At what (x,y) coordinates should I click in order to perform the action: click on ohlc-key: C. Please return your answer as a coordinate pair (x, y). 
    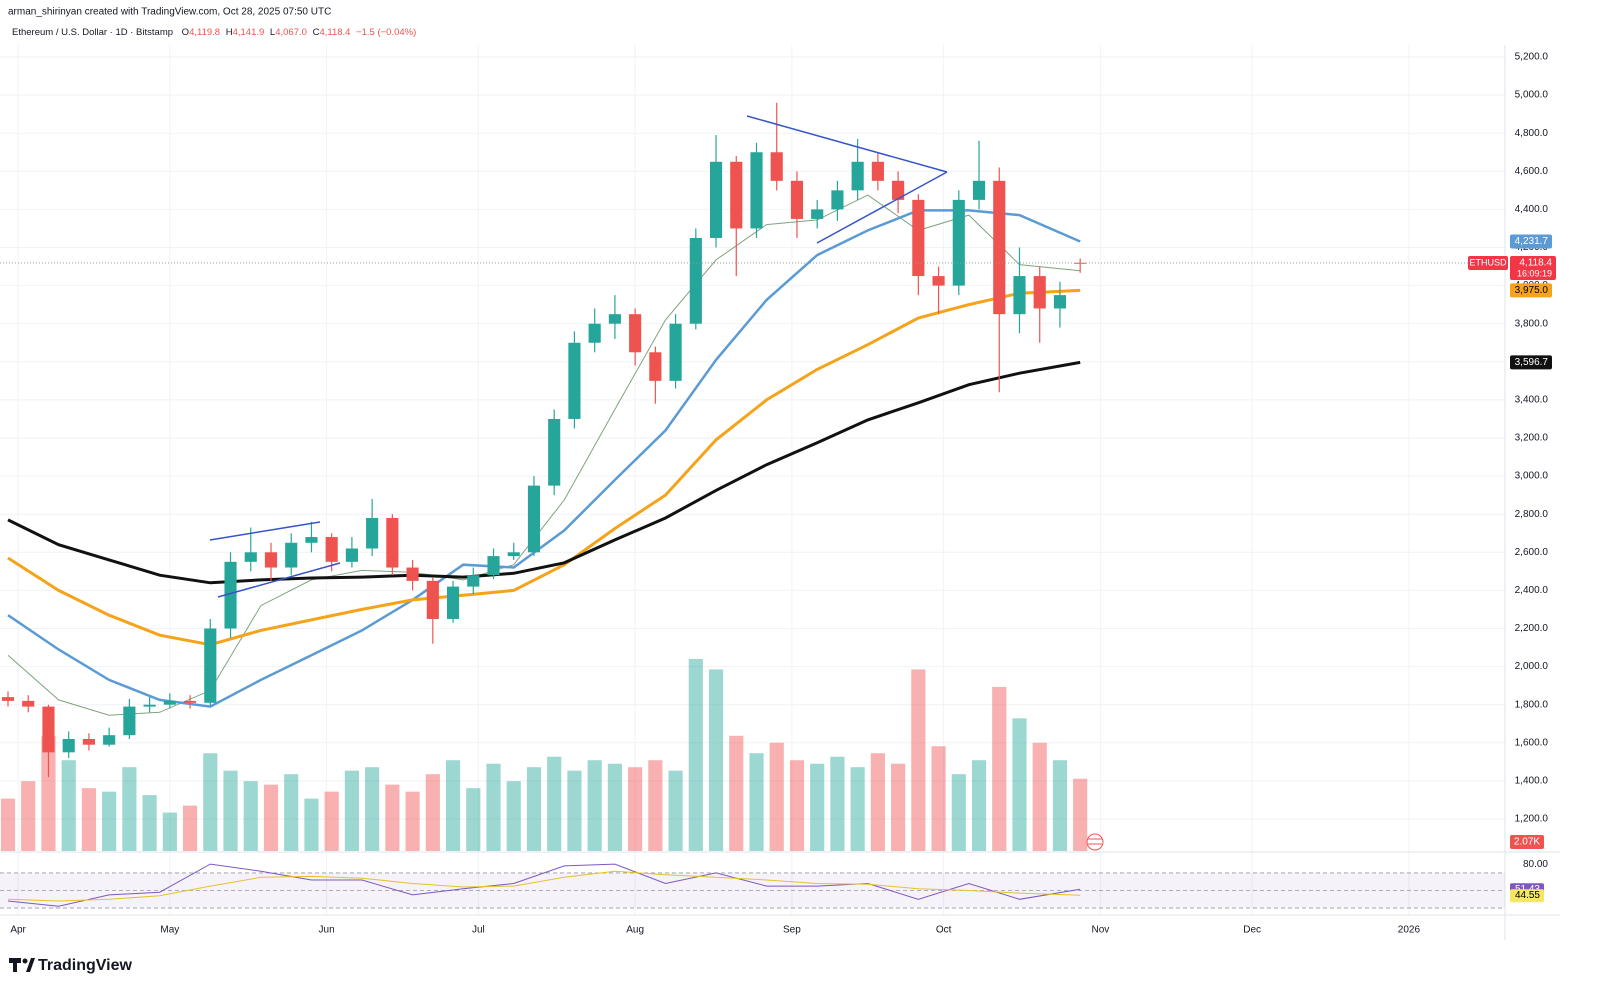
    Looking at the image, I should click on (316, 32).